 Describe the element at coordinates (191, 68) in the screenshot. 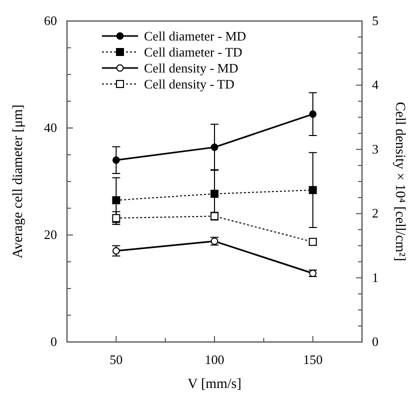

I see `legend-label: Cell density - MD` at that location.